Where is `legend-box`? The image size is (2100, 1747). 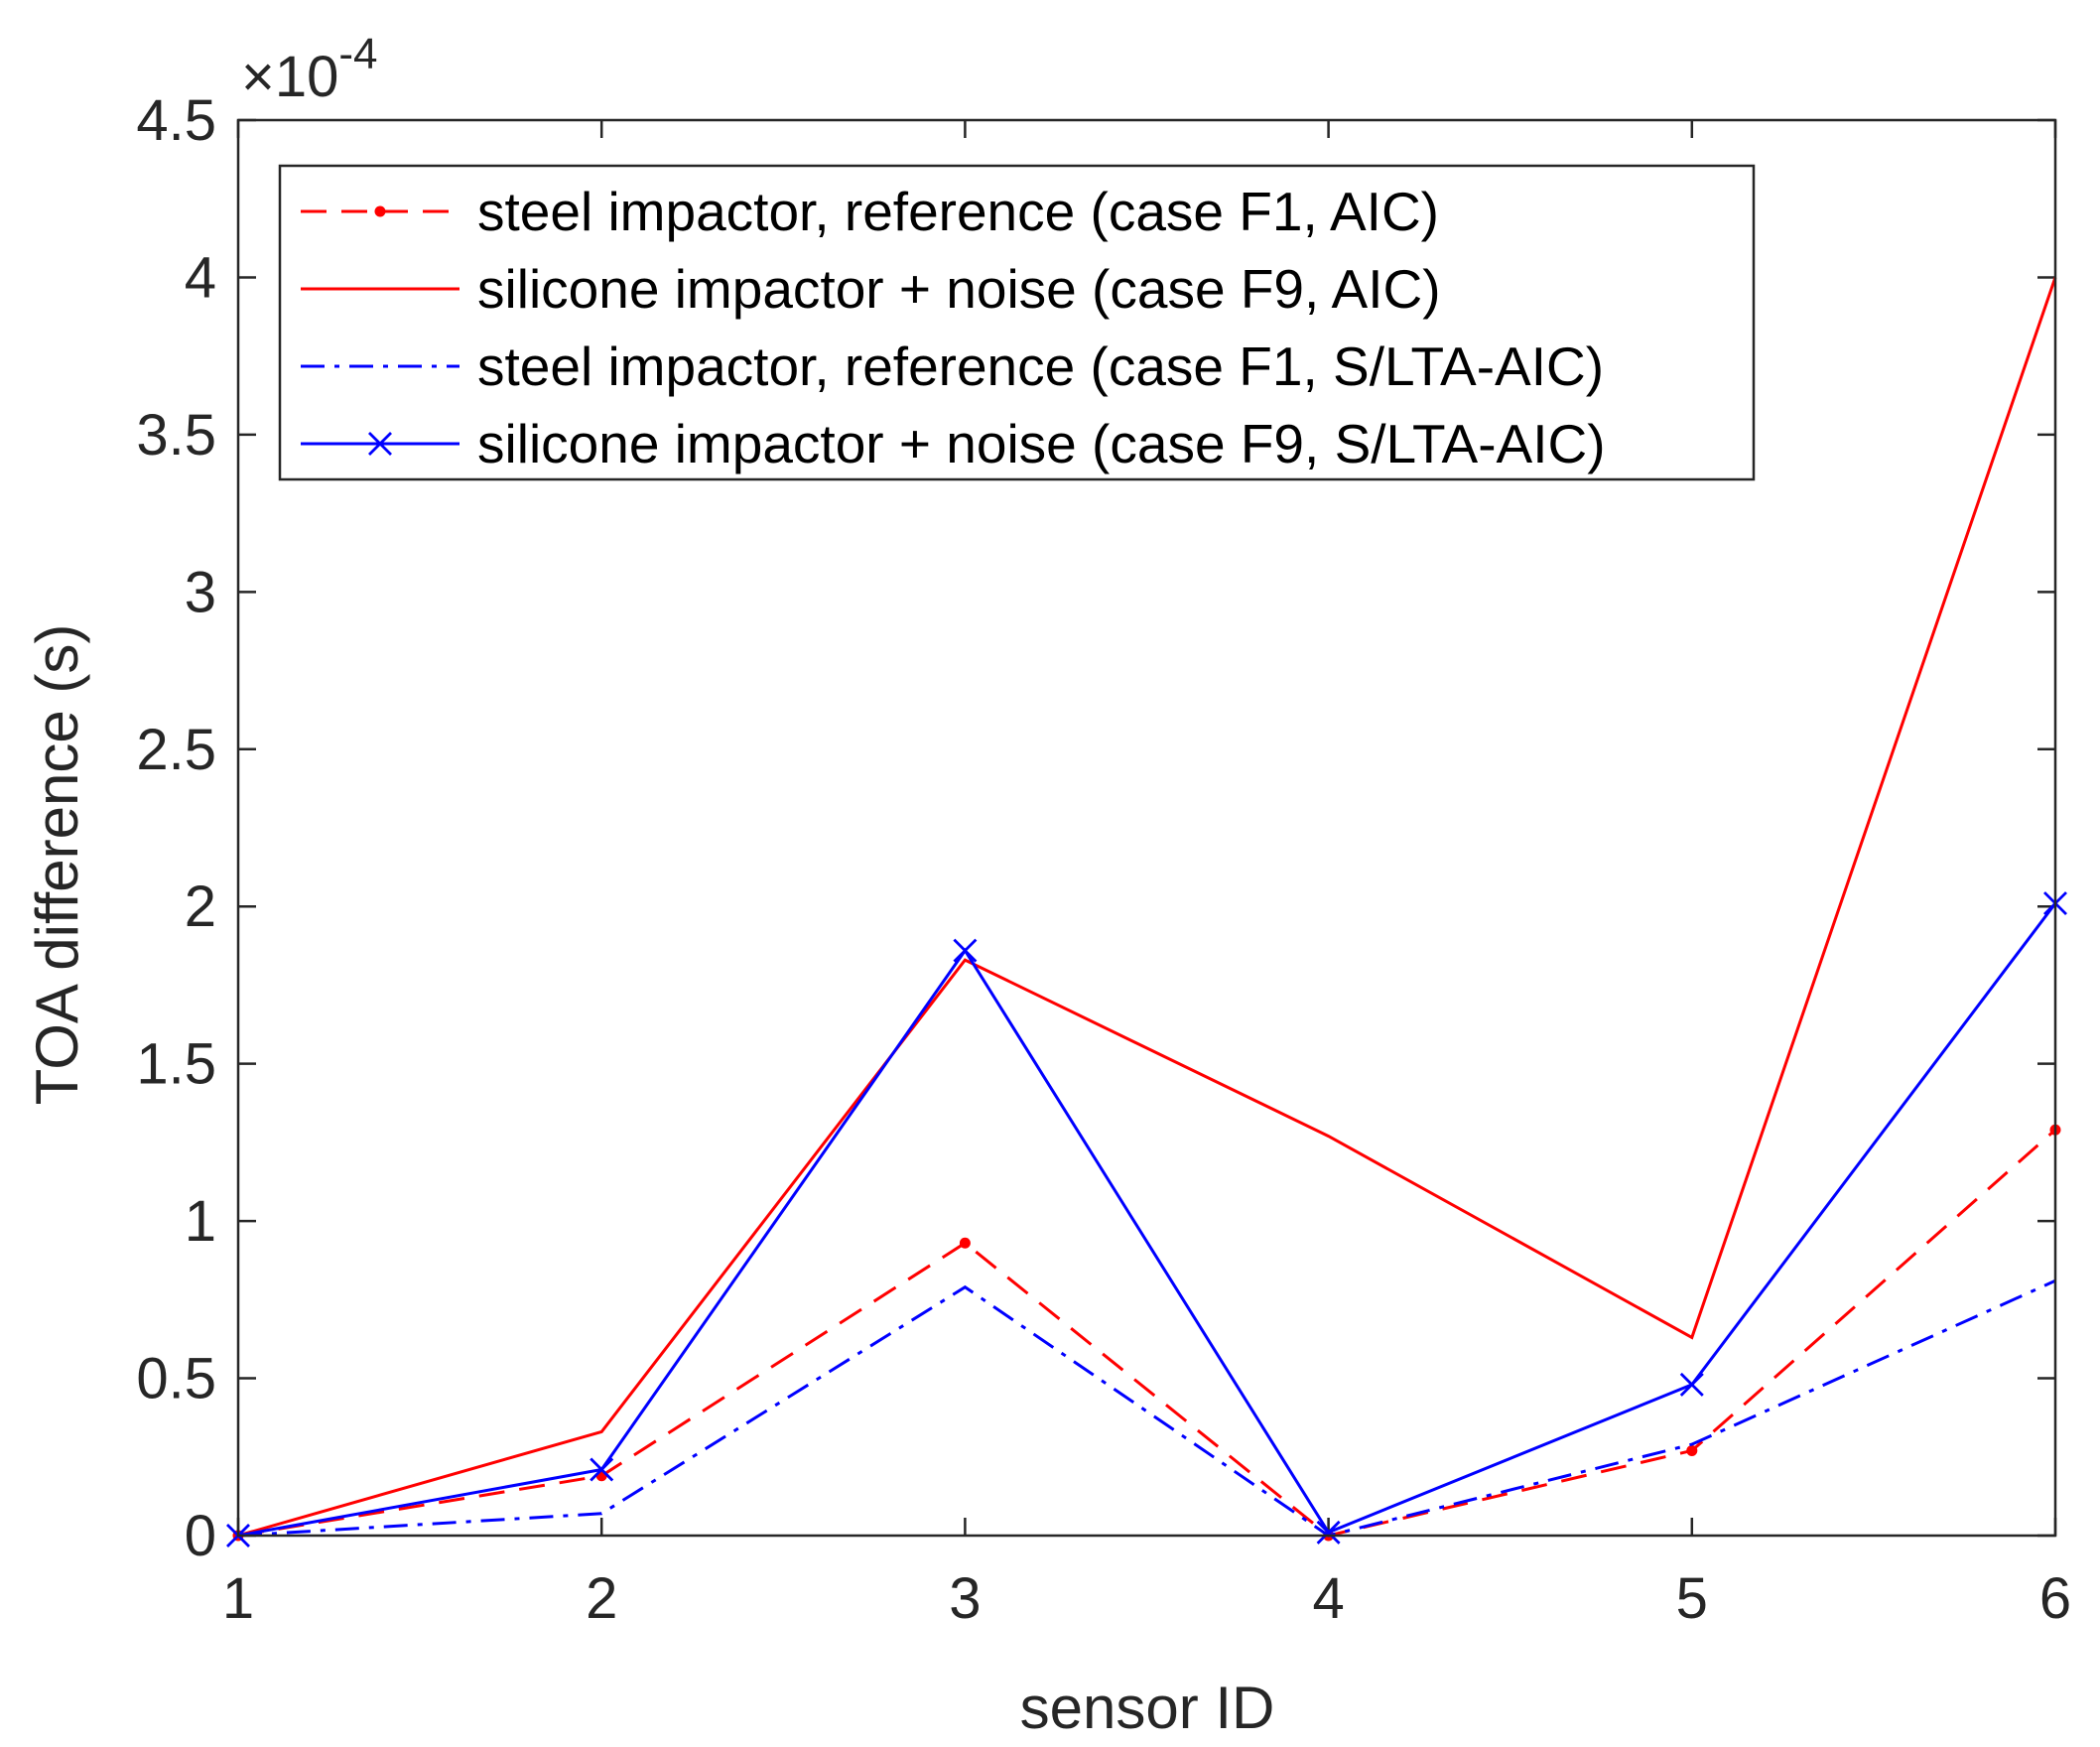
legend-box is located at coordinates (1017, 322).